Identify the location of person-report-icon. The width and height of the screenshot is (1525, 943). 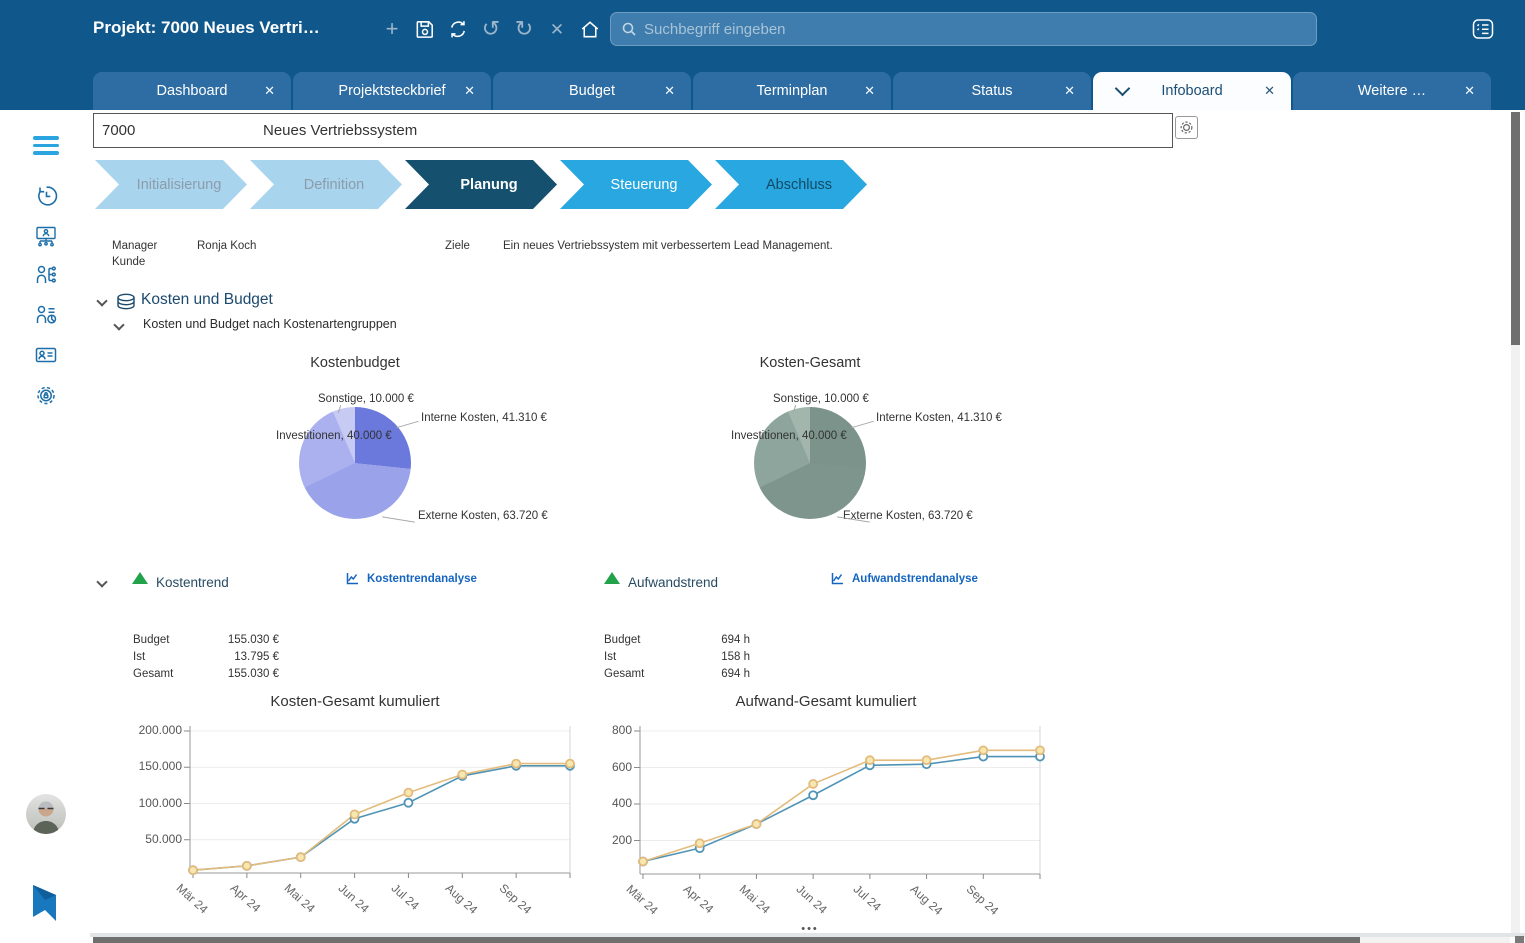
(46, 314).